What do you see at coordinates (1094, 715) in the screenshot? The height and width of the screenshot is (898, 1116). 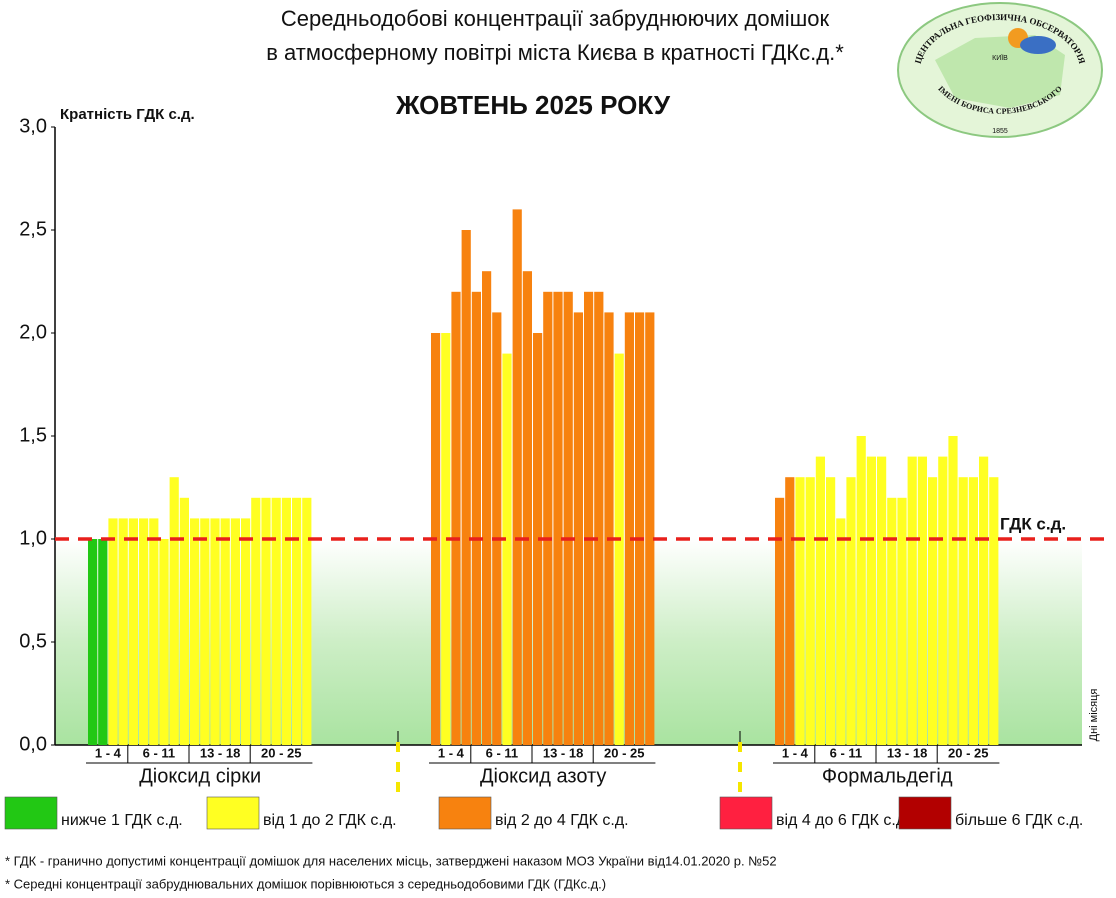 I see `x-axis-label: Дні місяця` at bounding box center [1094, 715].